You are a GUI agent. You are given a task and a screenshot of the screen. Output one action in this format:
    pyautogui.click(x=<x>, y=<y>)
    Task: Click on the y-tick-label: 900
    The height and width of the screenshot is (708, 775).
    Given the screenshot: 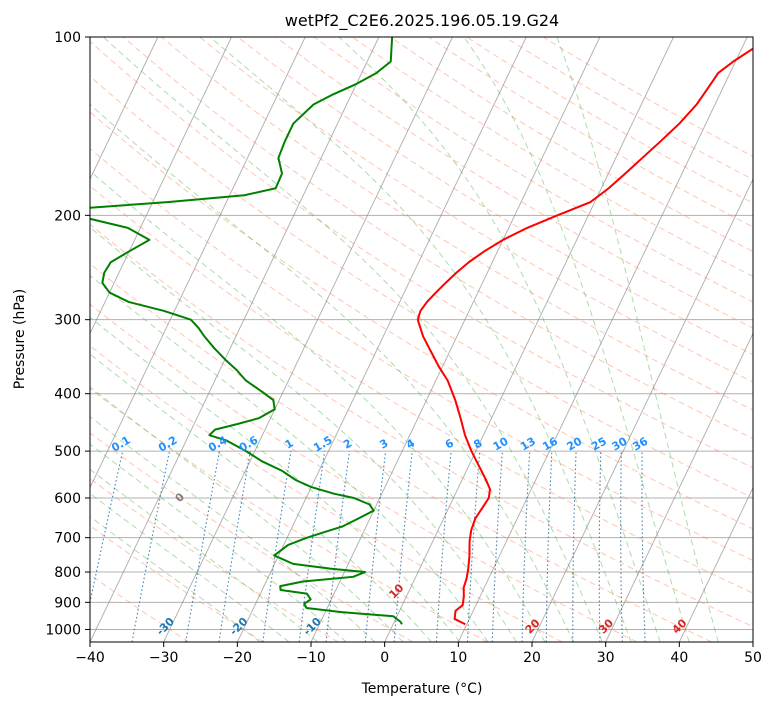 What is the action you would take?
    pyautogui.click(x=67, y=603)
    